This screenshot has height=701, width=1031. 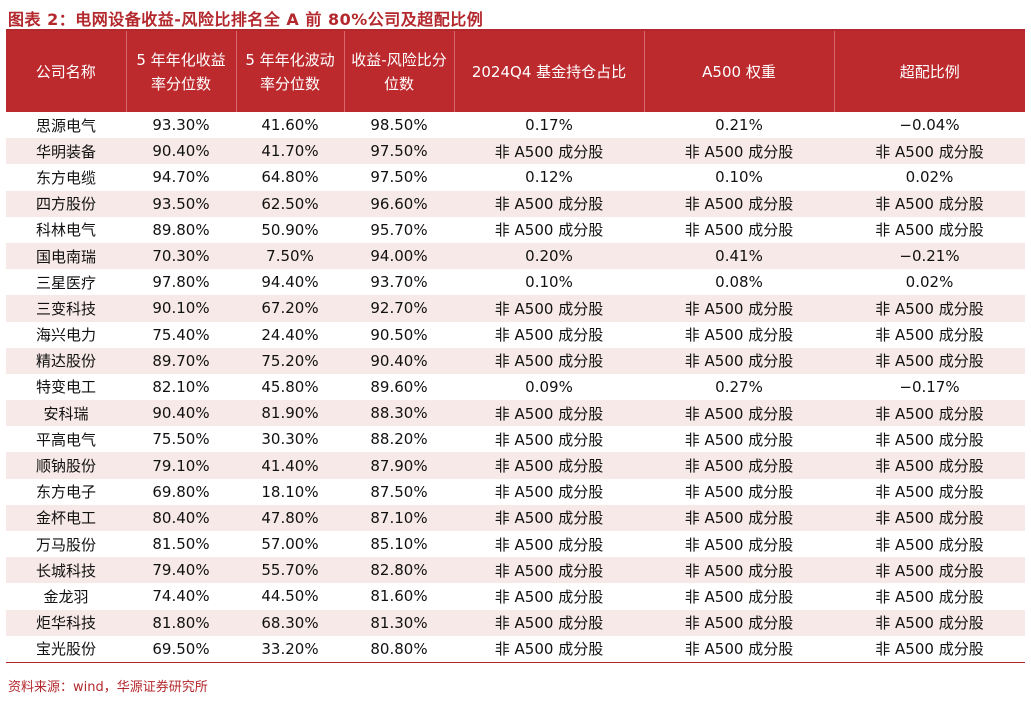 I want to click on company-name-cell: 宝光股份, so click(x=66, y=649).